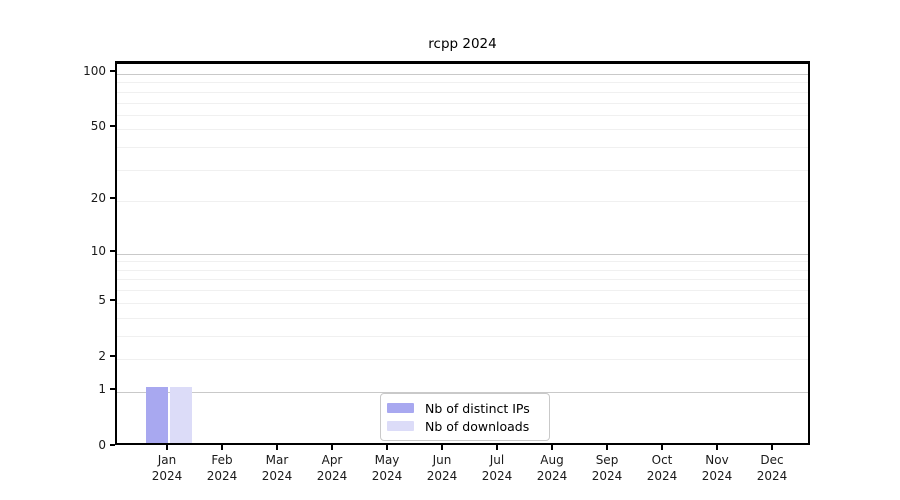 This screenshot has height=500, width=900. I want to click on x-tick-label-month: Feb, so click(222, 460).